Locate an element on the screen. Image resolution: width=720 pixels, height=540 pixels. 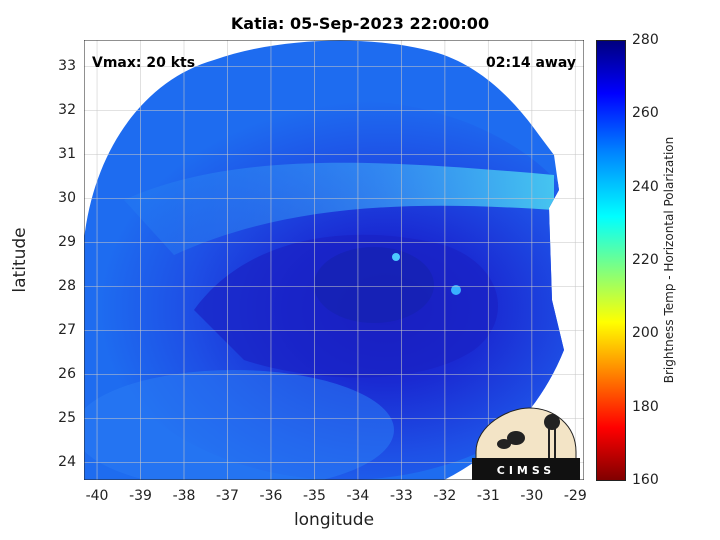
x-tick-label: -35 is located at coordinates (314, 496).